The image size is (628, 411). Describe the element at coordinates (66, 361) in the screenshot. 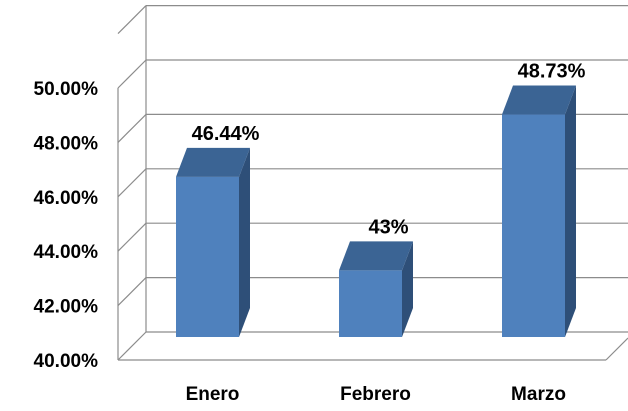

I see `y-tick-label: 40.00%` at that location.